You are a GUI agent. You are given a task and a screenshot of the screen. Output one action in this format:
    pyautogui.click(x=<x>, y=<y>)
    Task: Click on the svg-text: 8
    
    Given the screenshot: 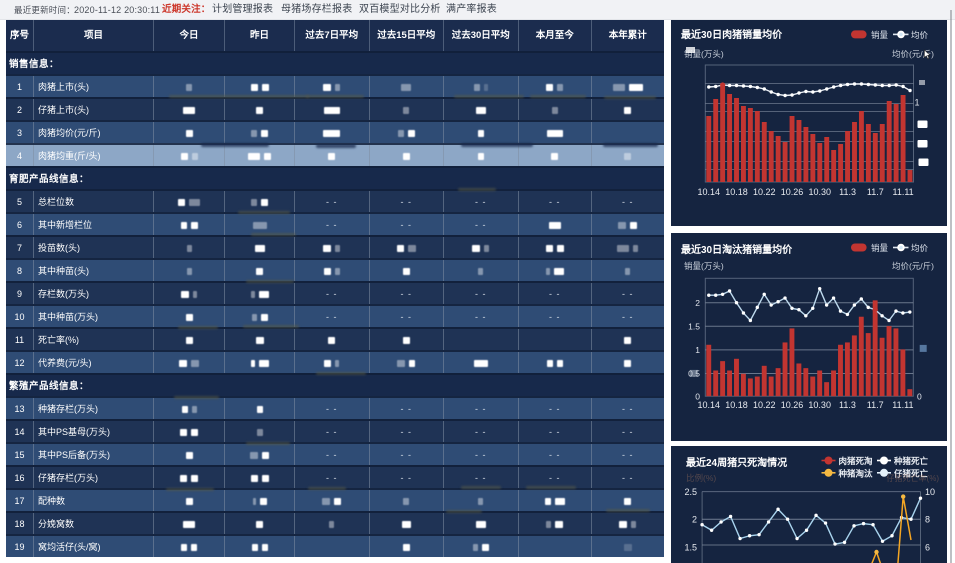 What is the action you would take?
    pyautogui.click(x=927, y=520)
    